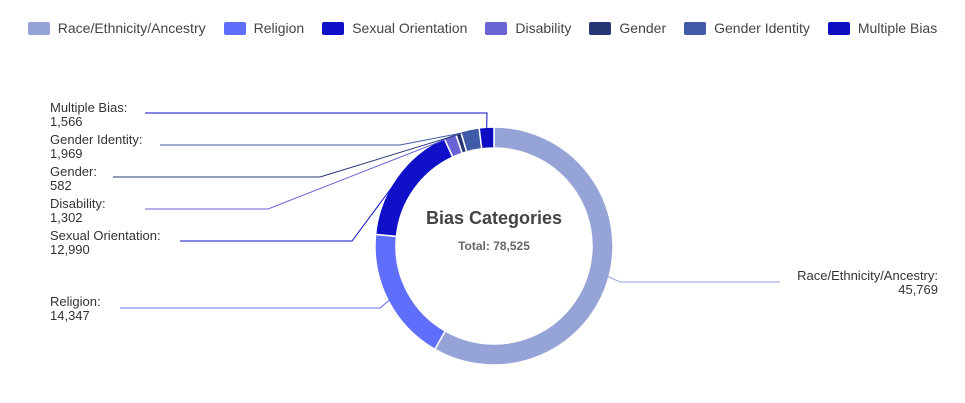 The width and height of the screenshot is (965, 403). What do you see at coordinates (410, 28) in the screenshot?
I see `legend-label: Sexual Orientation` at bounding box center [410, 28].